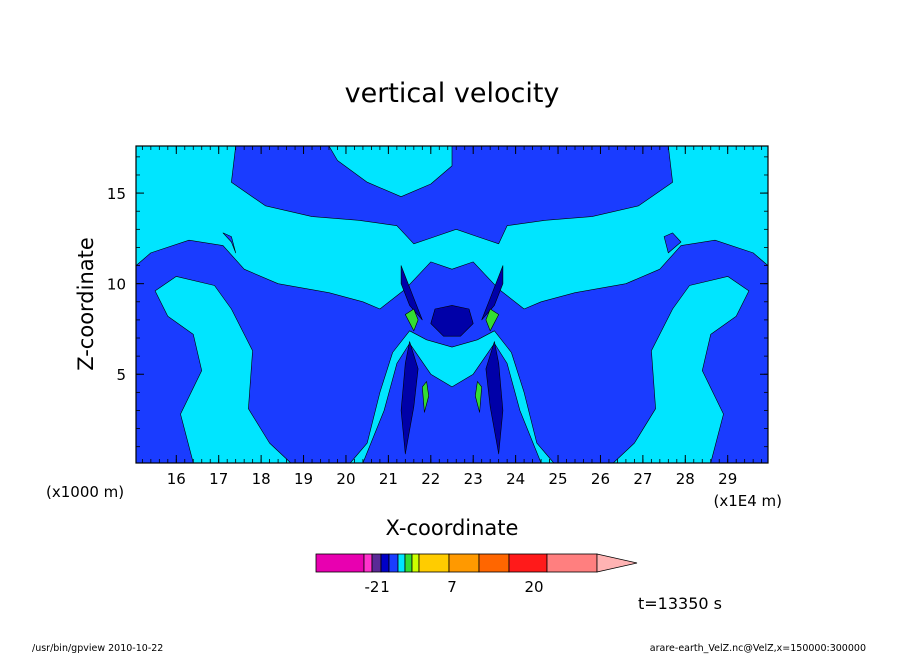 This screenshot has width=904, height=654. What do you see at coordinates (747, 501) in the screenshot?
I see `x-unit-right: (x1E4 m)` at bounding box center [747, 501].